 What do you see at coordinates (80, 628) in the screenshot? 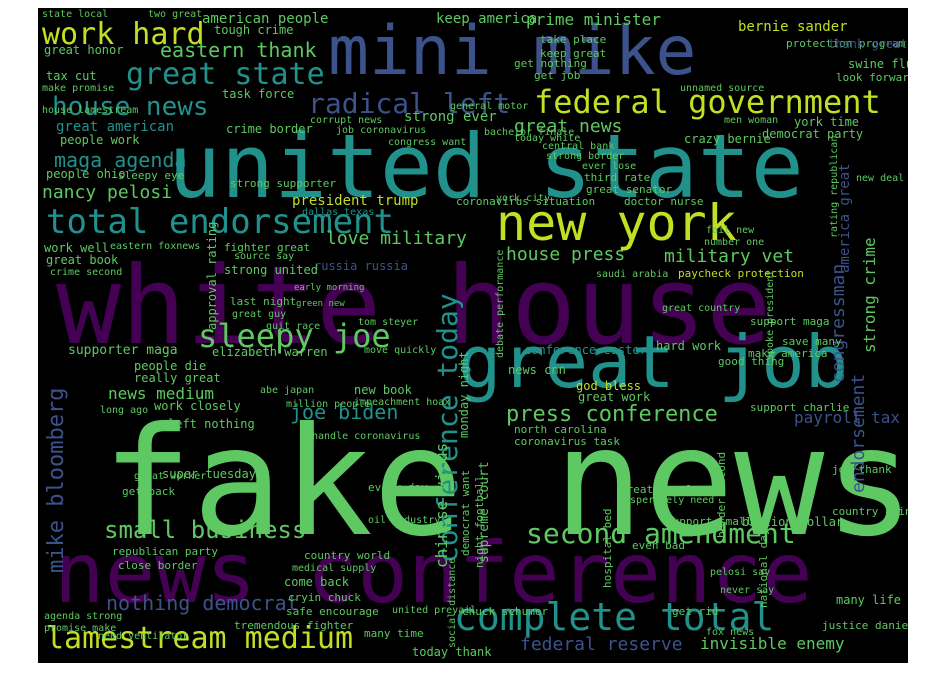
I see `word-promise-make: promise make` at bounding box center [80, 628].